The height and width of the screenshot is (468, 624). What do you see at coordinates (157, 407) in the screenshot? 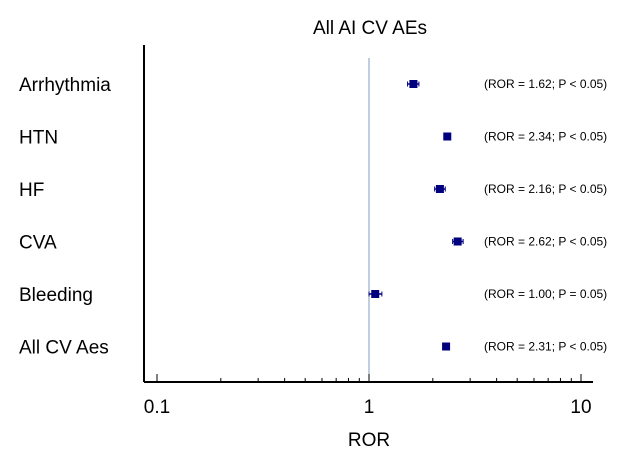
I see `x-tick-label: 0.1` at bounding box center [157, 407].